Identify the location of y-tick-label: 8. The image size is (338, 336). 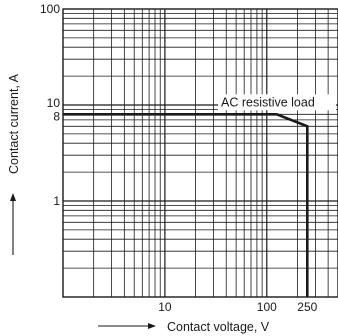
(56, 116).